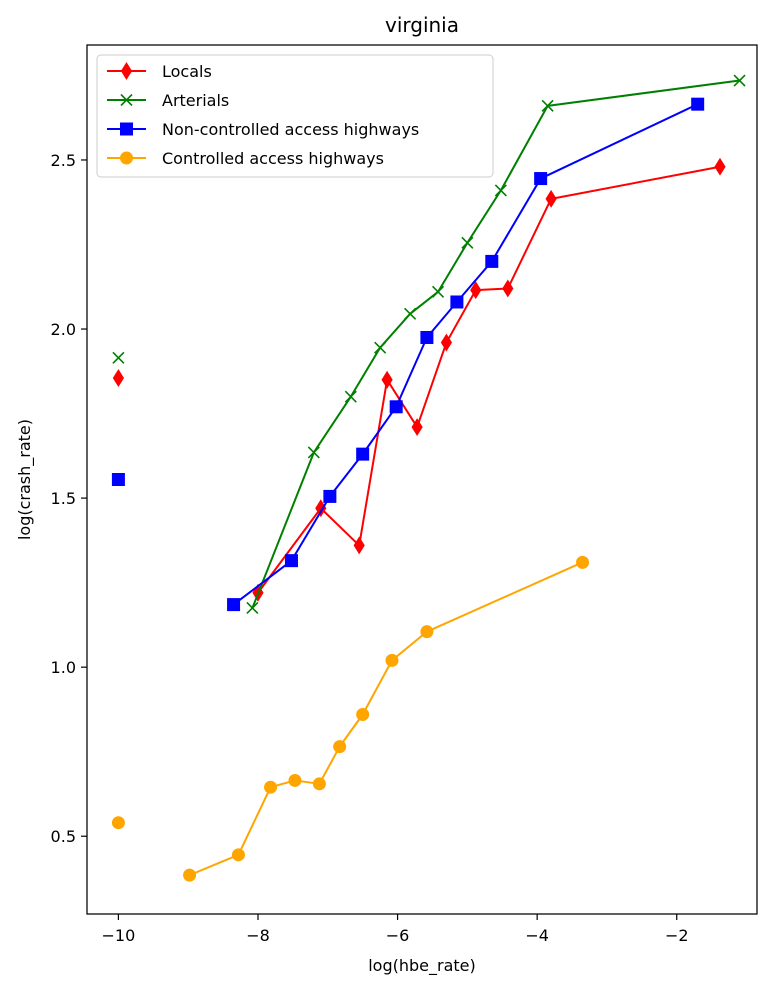 The height and width of the screenshot is (990, 772). What do you see at coordinates (398, 935) in the screenshot?
I see `x-tick-label: −6` at bounding box center [398, 935].